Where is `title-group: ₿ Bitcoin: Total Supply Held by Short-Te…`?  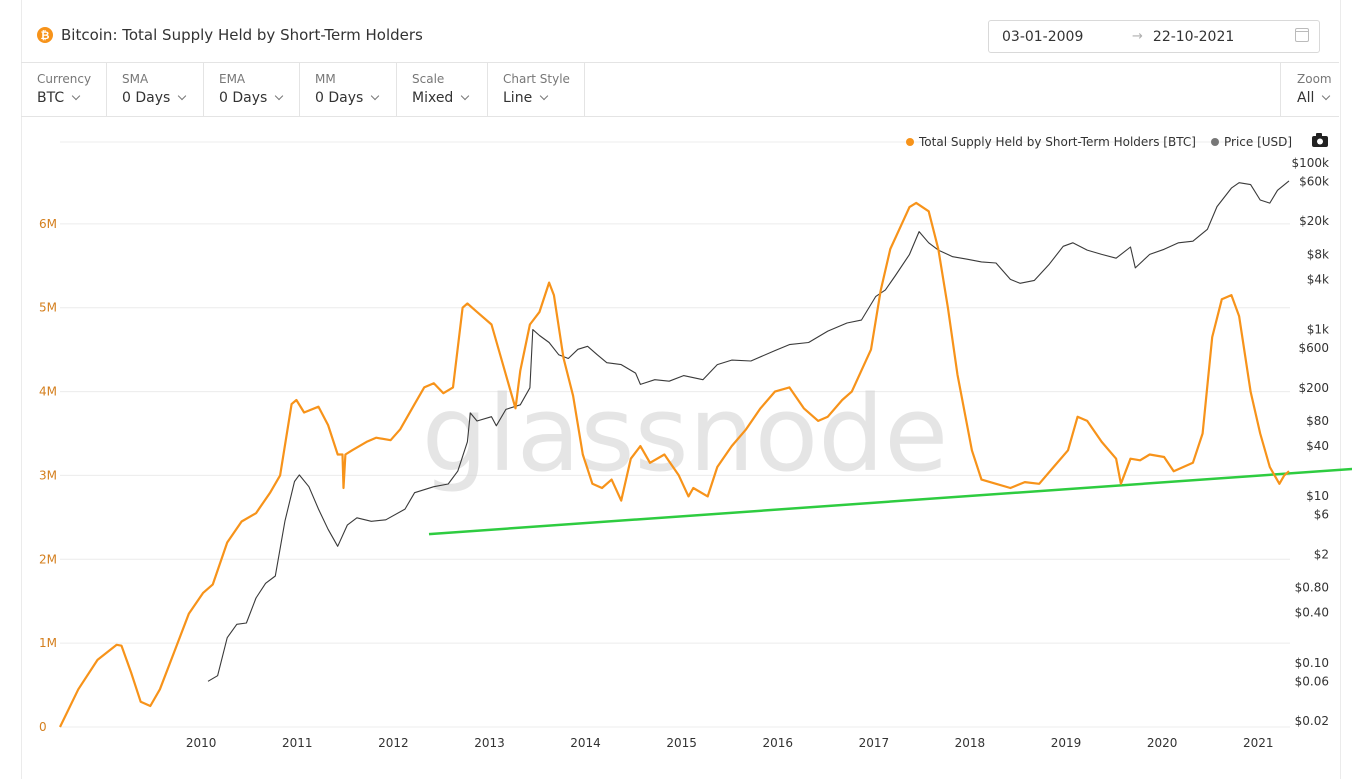 title-group: ₿ Bitcoin: Total Supply Held by Short-Te… is located at coordinates (230, 35).